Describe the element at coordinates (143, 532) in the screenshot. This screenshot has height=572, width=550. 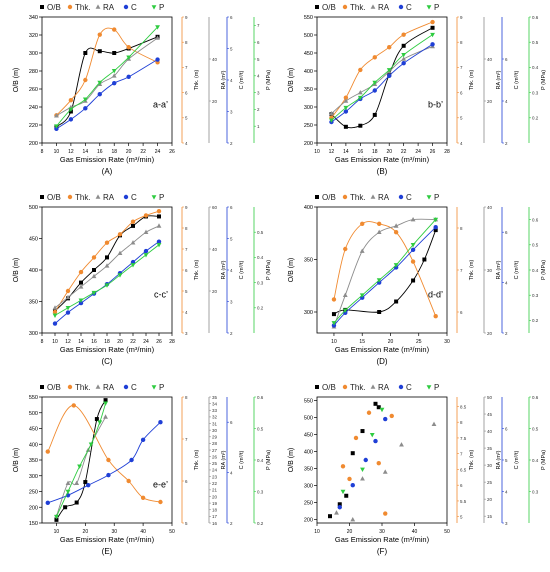
I see `x-tick-label: 40` at that location.